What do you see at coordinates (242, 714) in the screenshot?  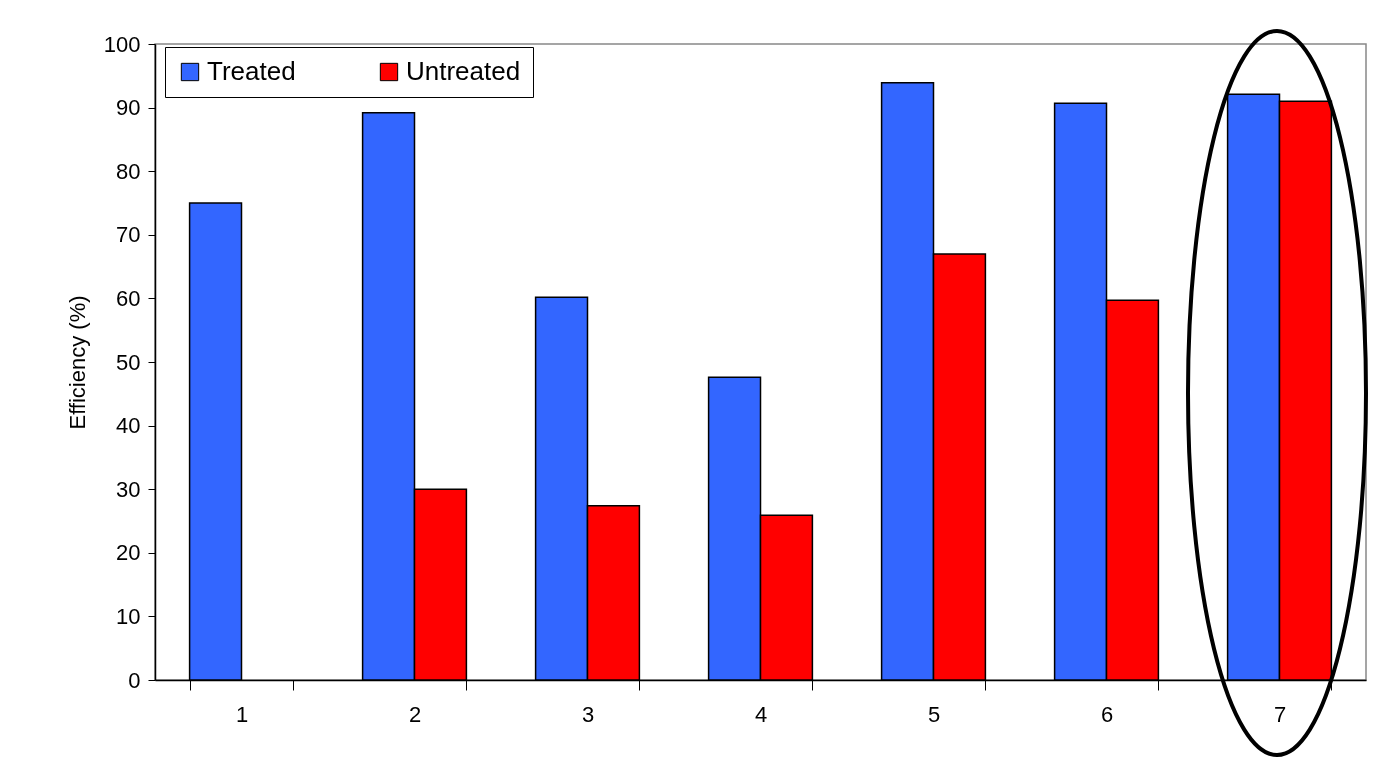 I see `x-tick-label: 1` at bounding box center [242, 714].